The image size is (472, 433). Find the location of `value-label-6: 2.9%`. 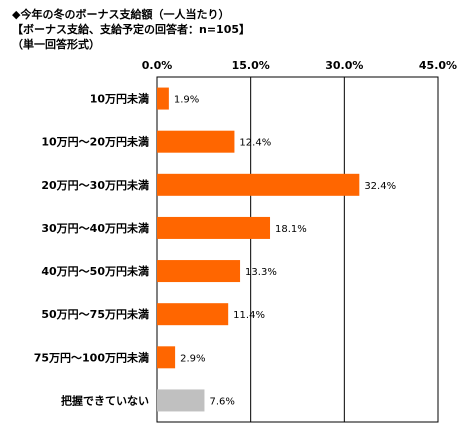

value-label-6: 2.9% is located at coordinates (192, 358).